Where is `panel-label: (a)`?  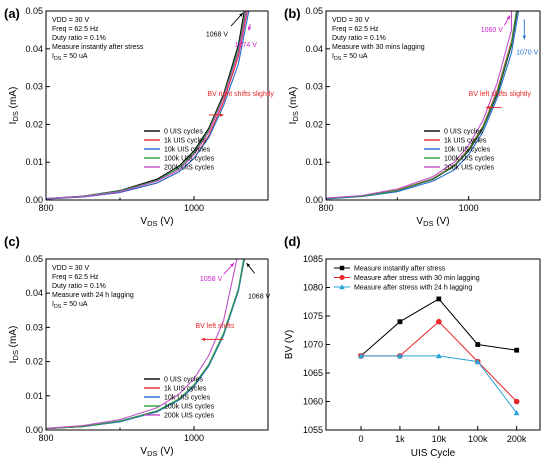
panel-label: (a) is located at coordinates (12, 13).